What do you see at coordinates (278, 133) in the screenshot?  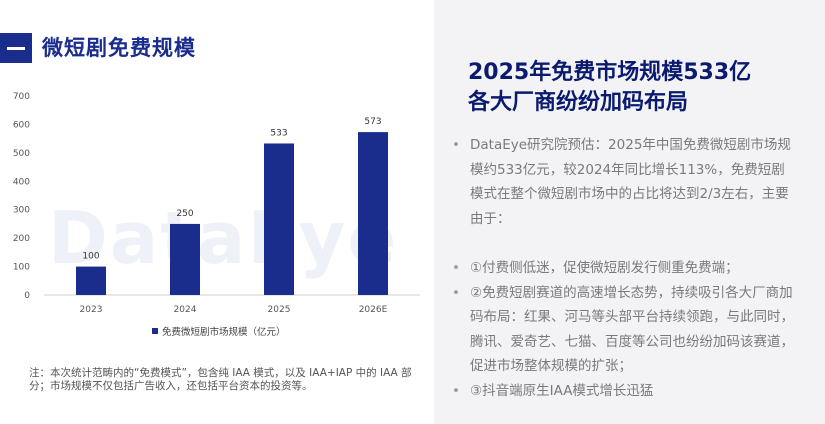 I see `data-label: 533` at bounding box center [278, 133].